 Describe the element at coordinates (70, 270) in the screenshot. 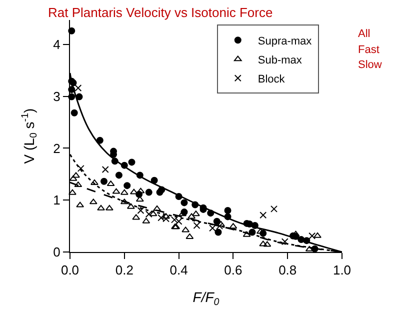

I see `x-tick-label: 0.0` at that location.